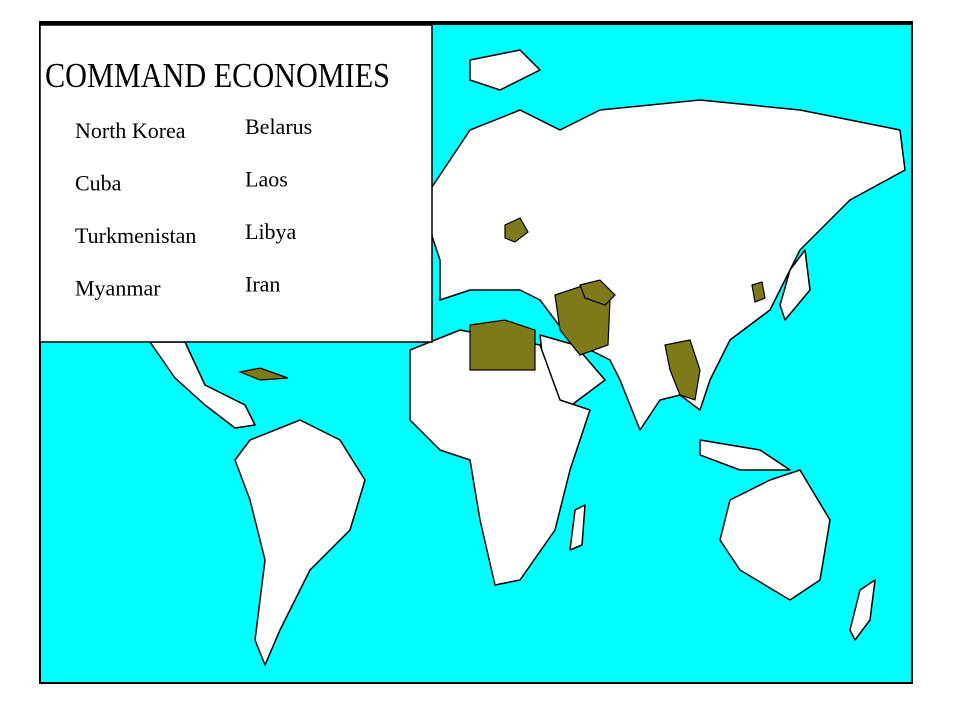 This screenshot has width=960, height=720. I want to click on country-name: Libya, so click(271, 231).